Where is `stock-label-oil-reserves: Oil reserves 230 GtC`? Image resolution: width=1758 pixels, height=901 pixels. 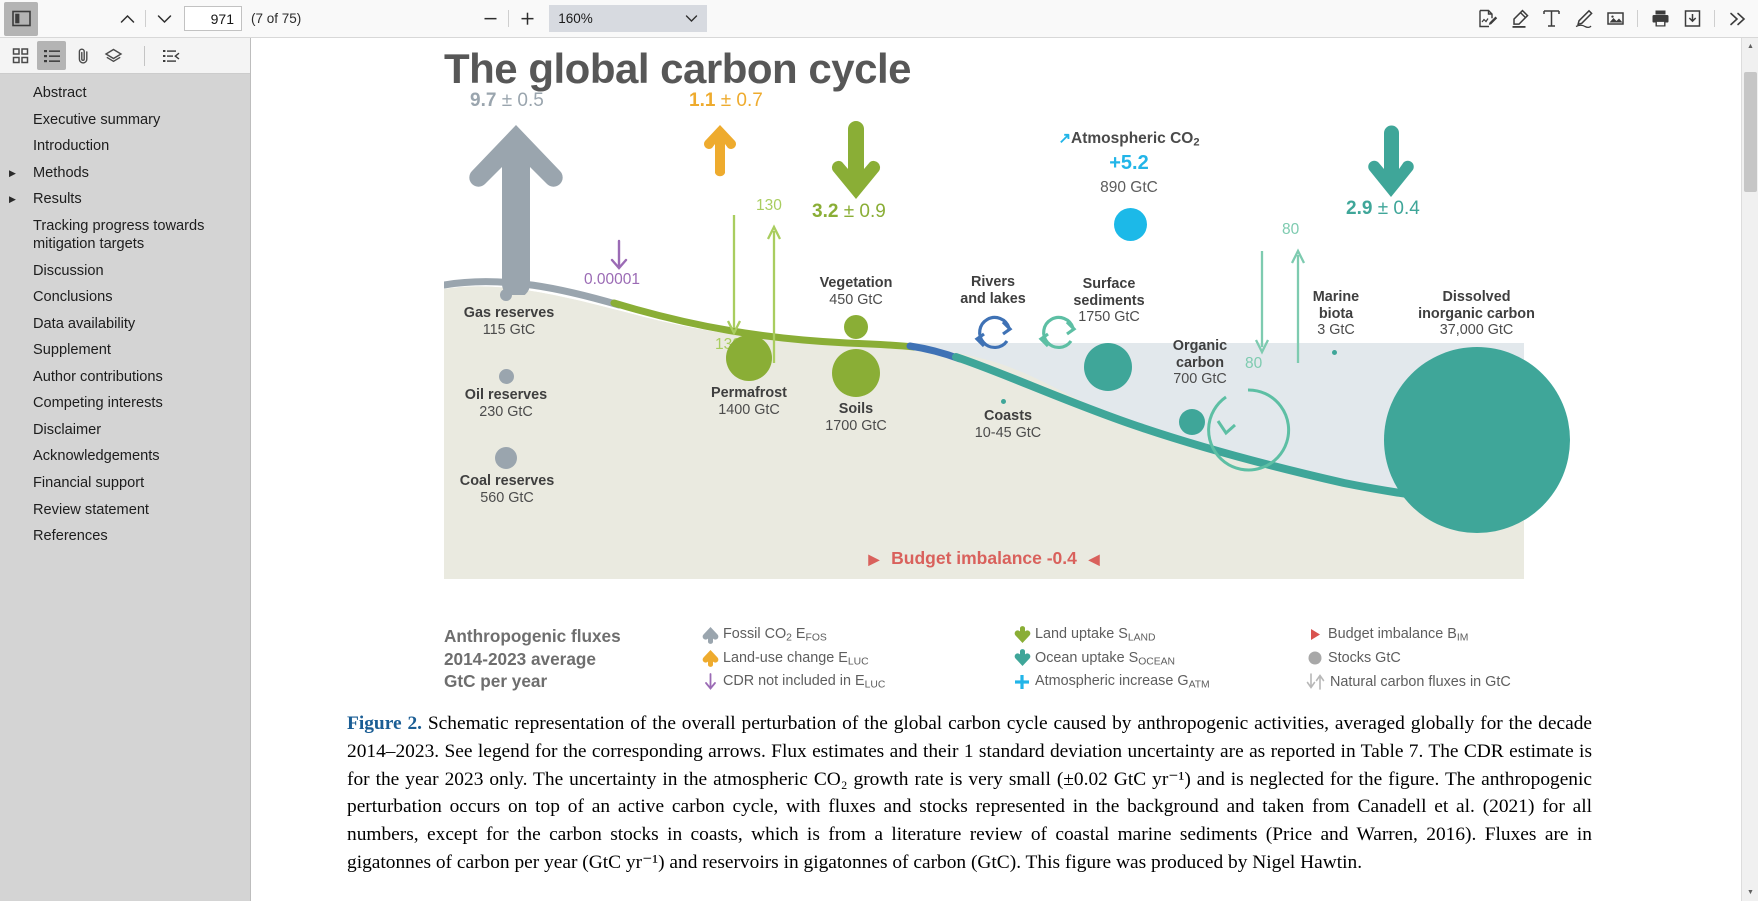 stock-label-oil-reserves: Oil reserves 230 GtC is located at coordinates (506, 403).